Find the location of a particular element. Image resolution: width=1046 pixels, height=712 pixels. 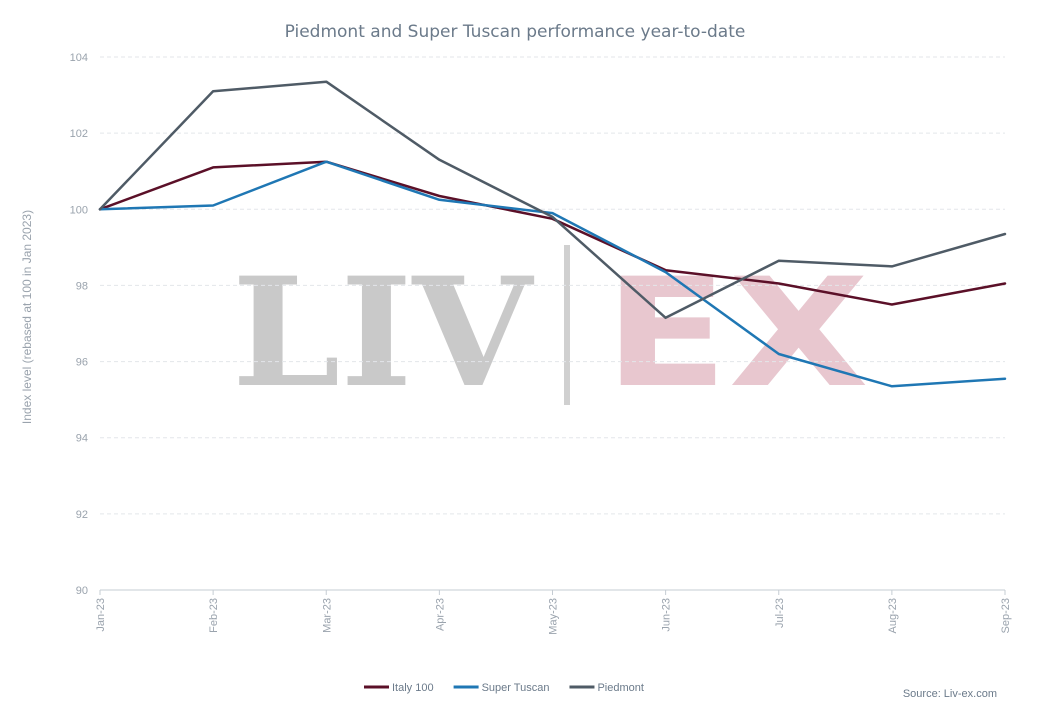

y-tick-label: 90 is located at coordinates (82, 591).